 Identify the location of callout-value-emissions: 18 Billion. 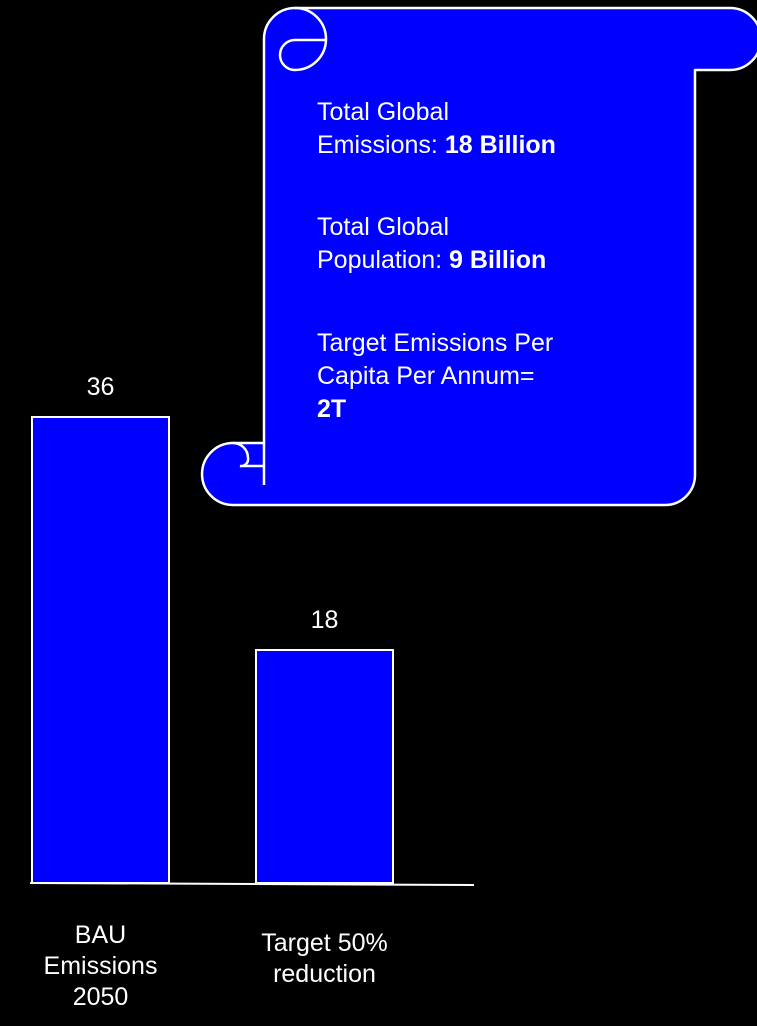
(500, 145).